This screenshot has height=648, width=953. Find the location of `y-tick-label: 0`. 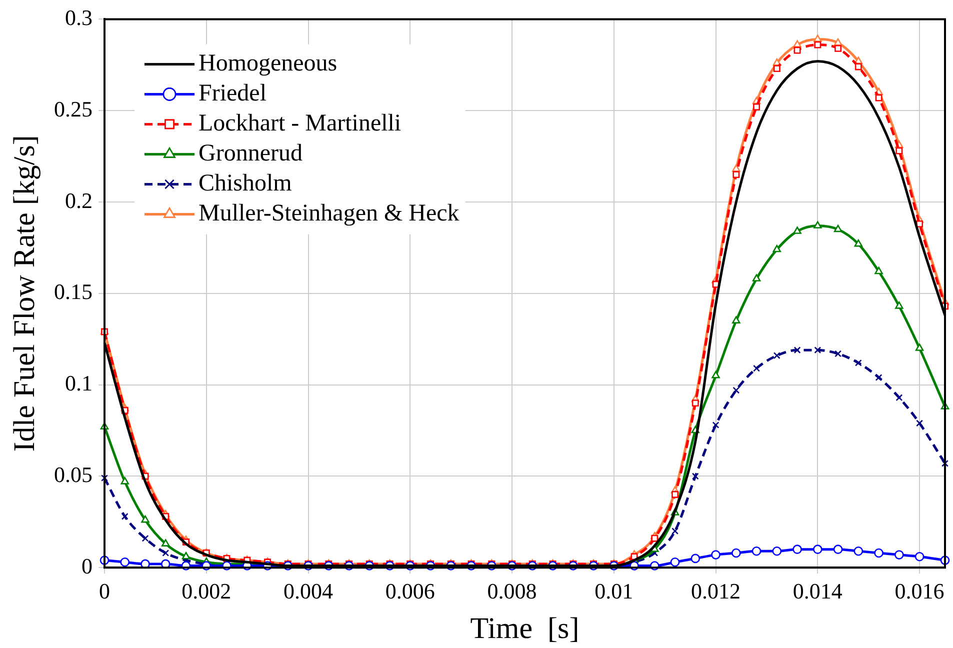

y-tick-label: 0 is located at coordinates (87, 565).